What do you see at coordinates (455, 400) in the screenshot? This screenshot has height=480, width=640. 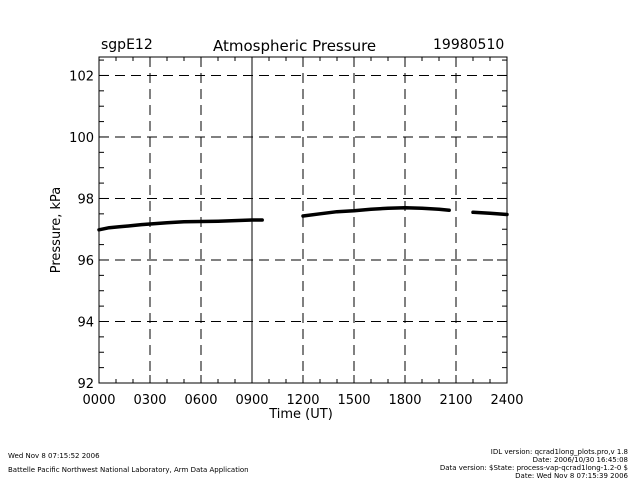 I see `x-tick-label: 2100` at bounding box center [455, 400].